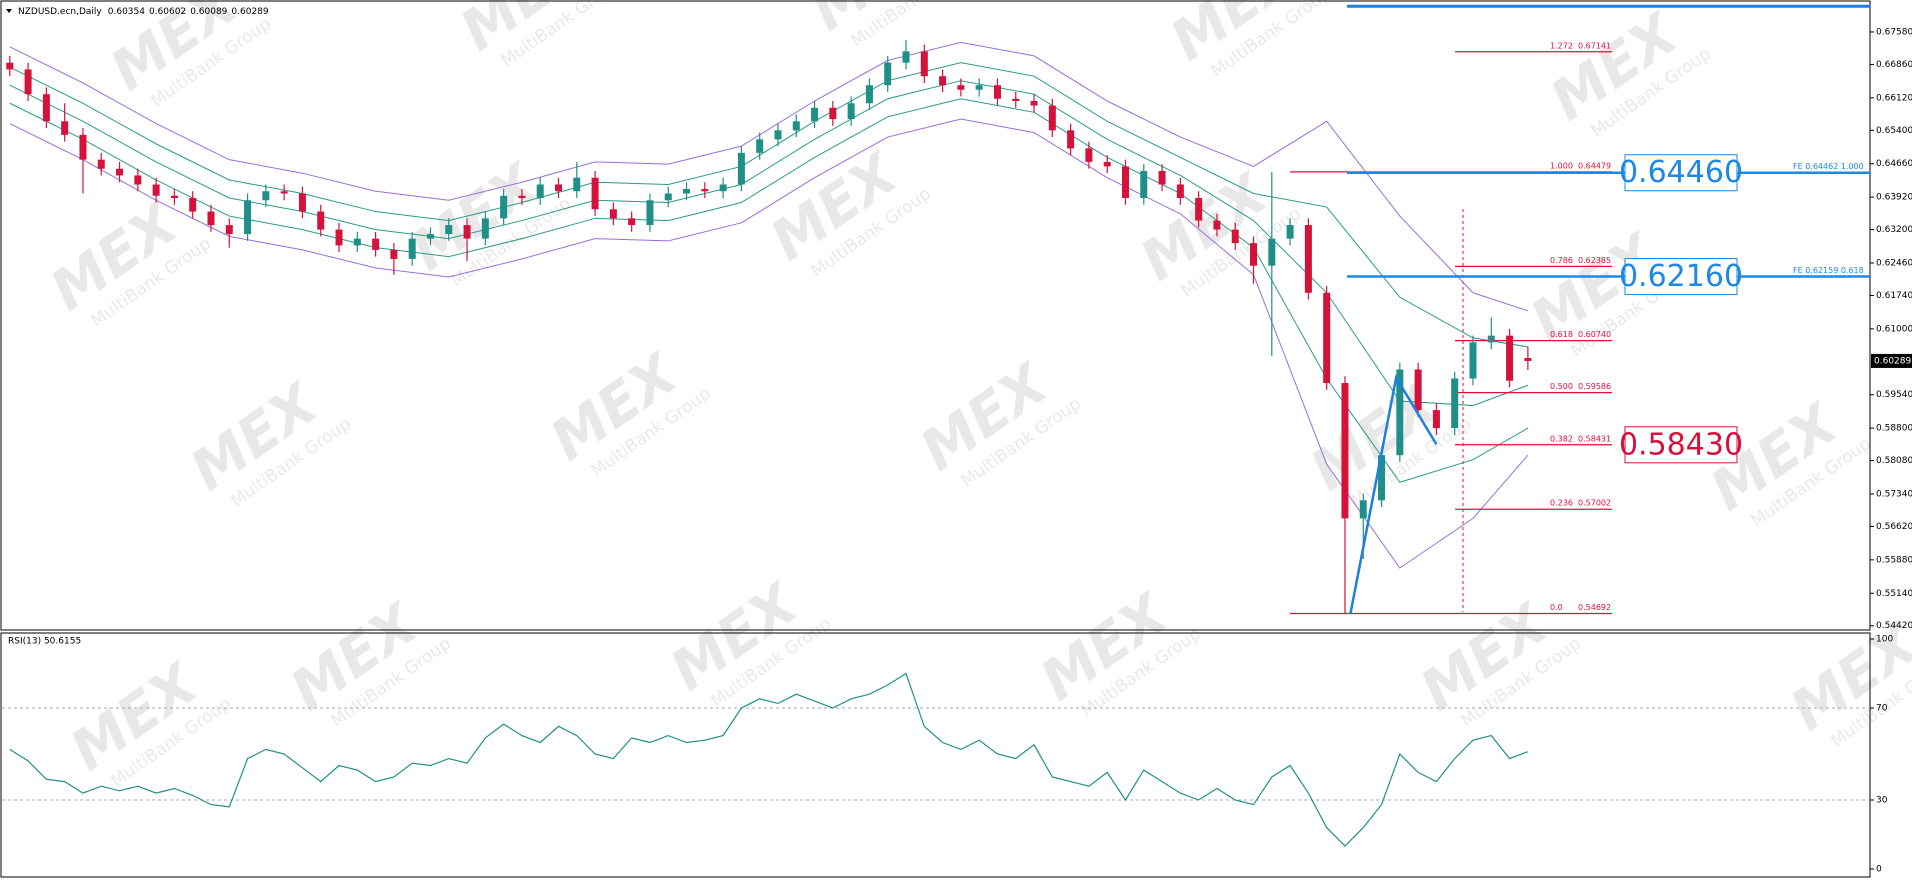 The width and height of the screenshot is (1912, 880). Describe the element at coordinates (1594, 503) in the screenshot. I see `fib-price: 0.57002` at that location.